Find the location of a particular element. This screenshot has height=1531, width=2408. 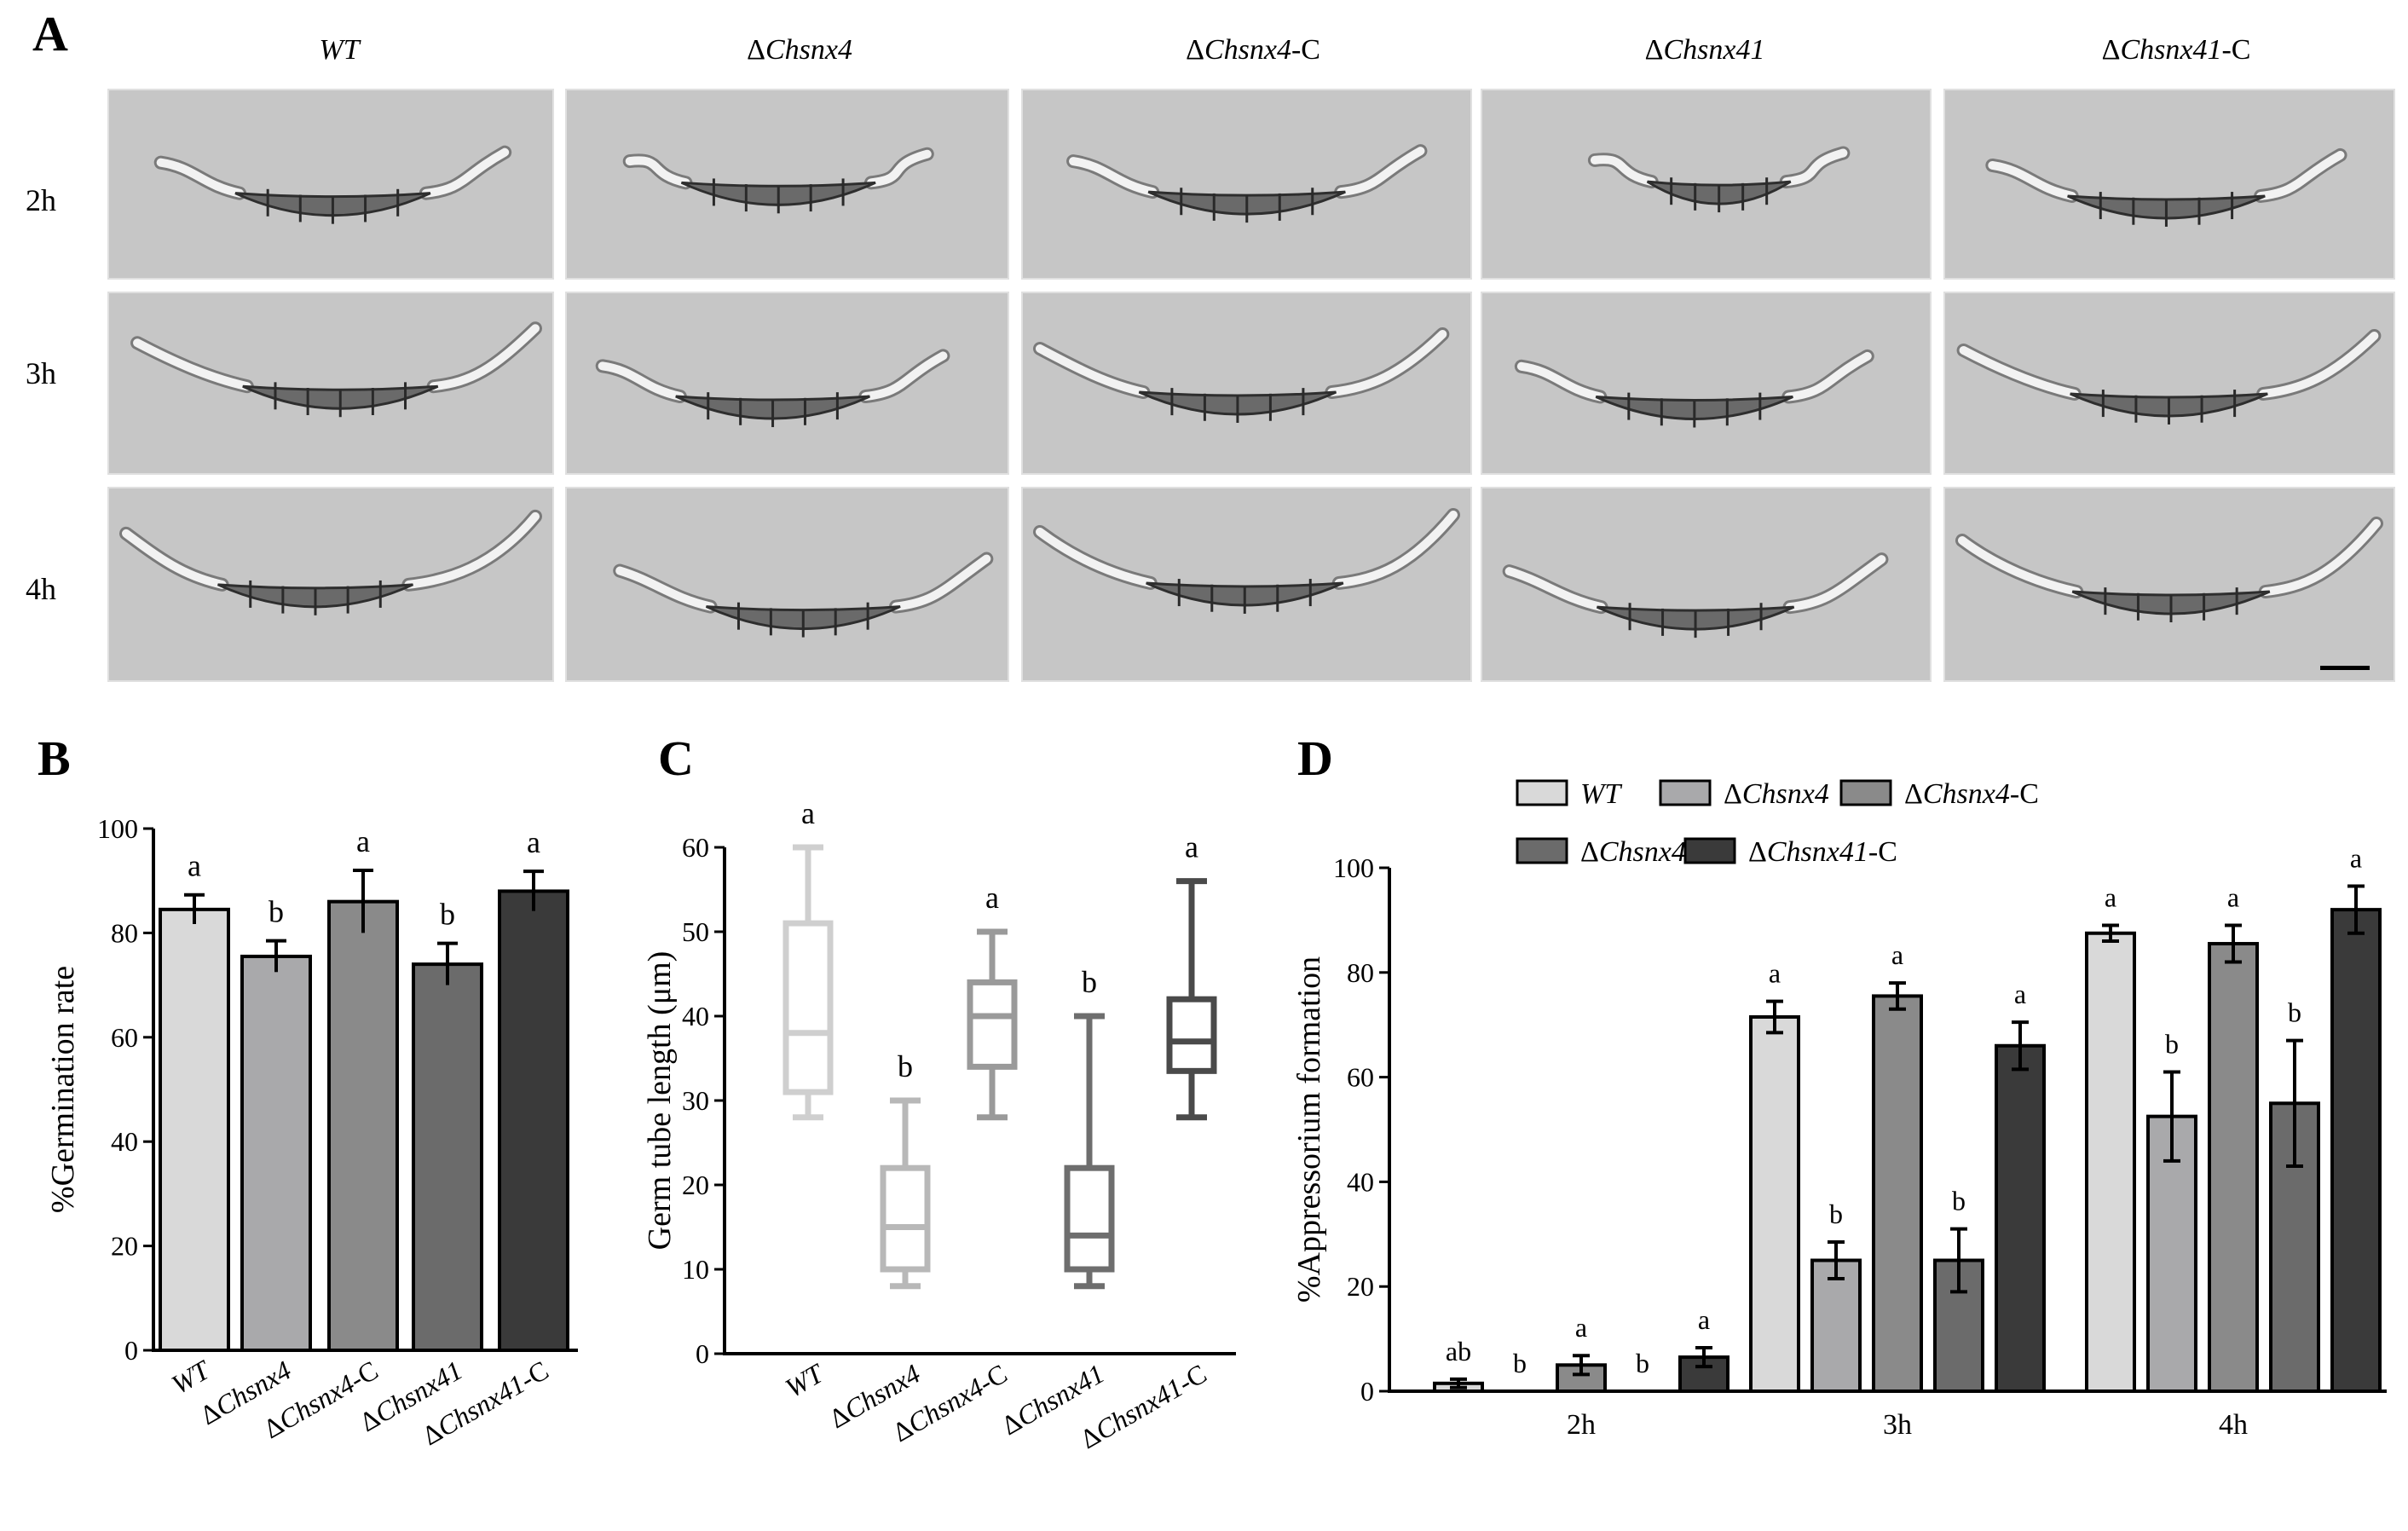

x-tick-label: ΔChsnx41-C is located at coordinates (1143, 1406).